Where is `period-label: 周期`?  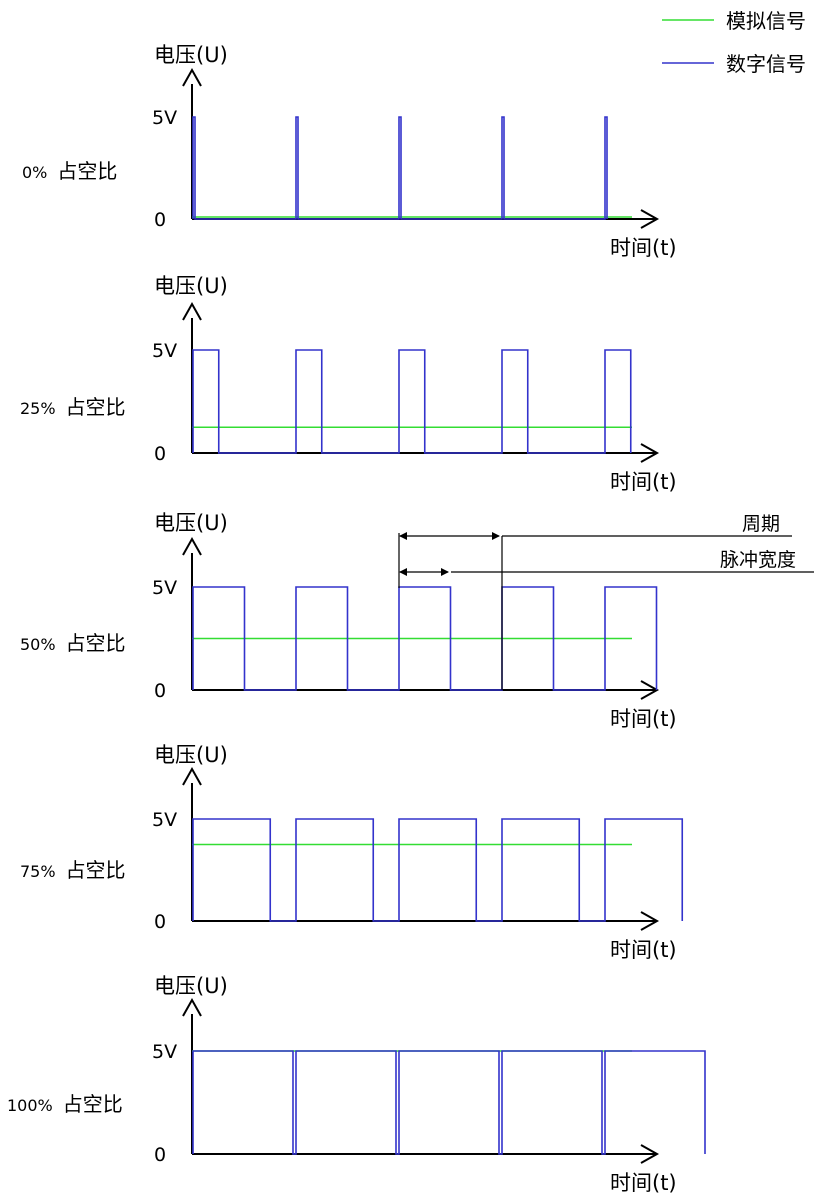
period-label: 周期 is located at coordinates (761, 524).